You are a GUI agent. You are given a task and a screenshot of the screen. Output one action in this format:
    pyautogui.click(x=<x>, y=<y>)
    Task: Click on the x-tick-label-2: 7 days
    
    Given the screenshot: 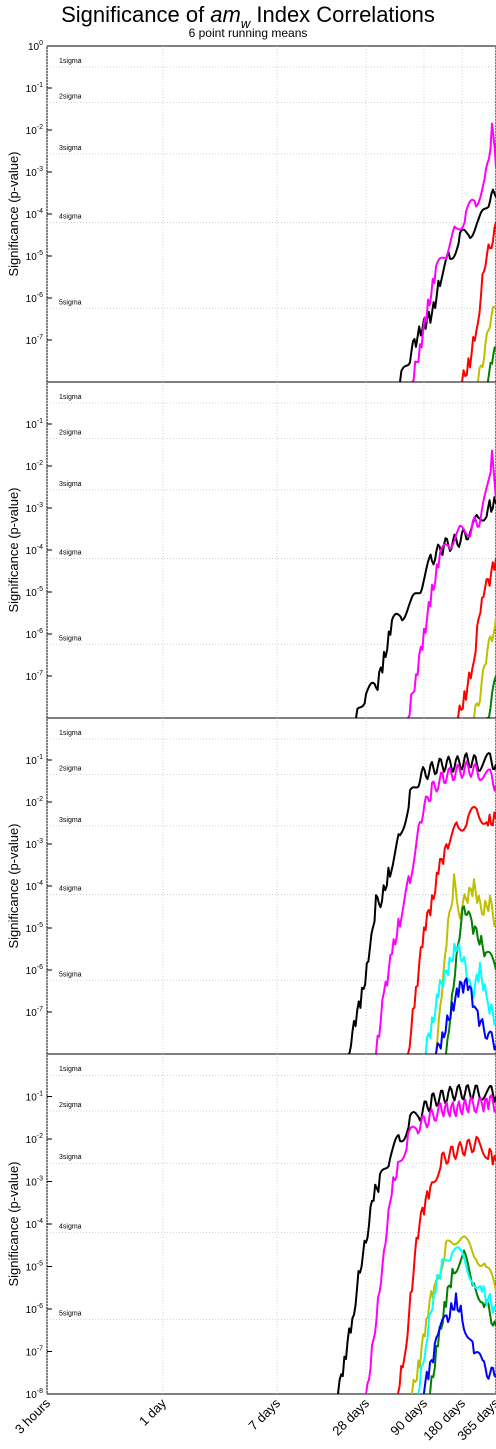 What is the action you would take?
    pyautogui.click(x=264, y=1414)
    